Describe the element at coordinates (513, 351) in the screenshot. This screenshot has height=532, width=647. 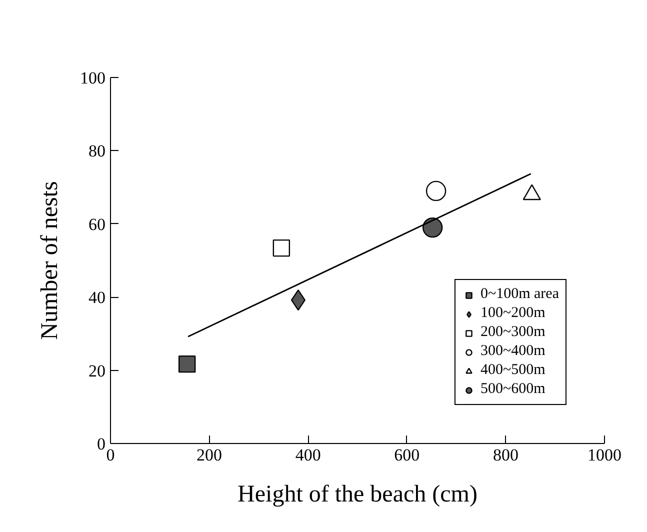
I see `legend-label: 300~400m` at that location.